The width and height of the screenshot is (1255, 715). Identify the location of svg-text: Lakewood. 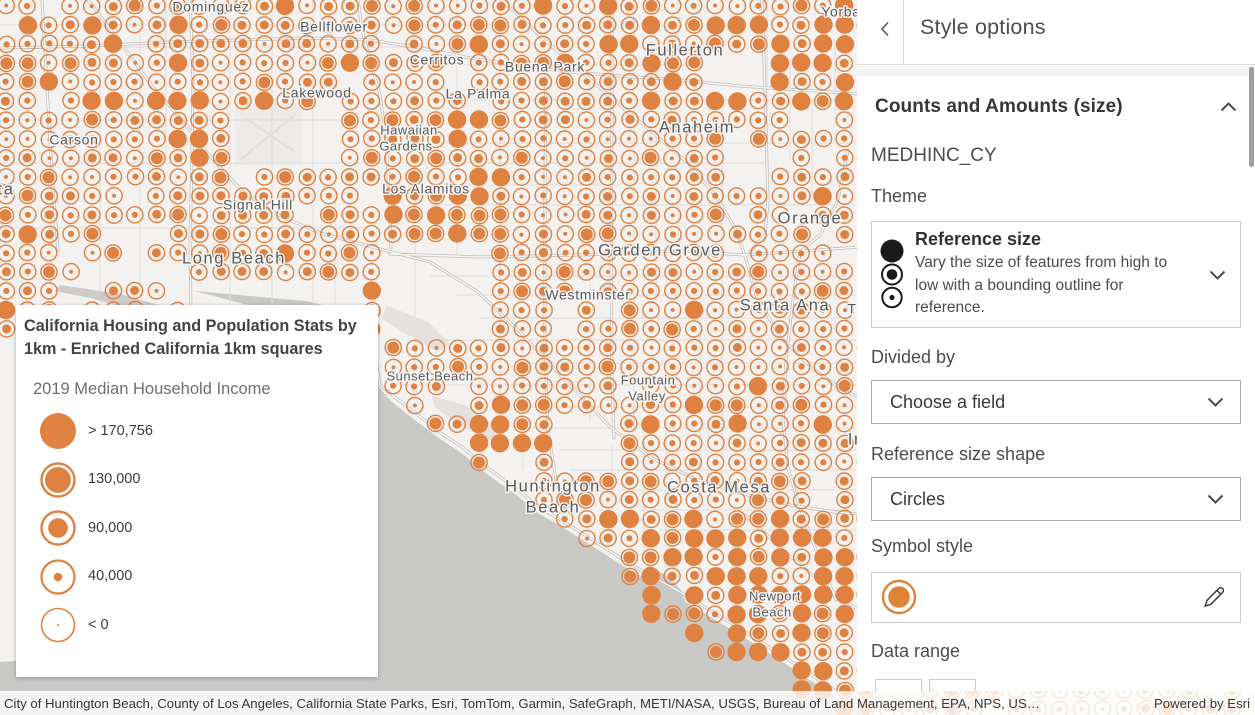
(316, 93).